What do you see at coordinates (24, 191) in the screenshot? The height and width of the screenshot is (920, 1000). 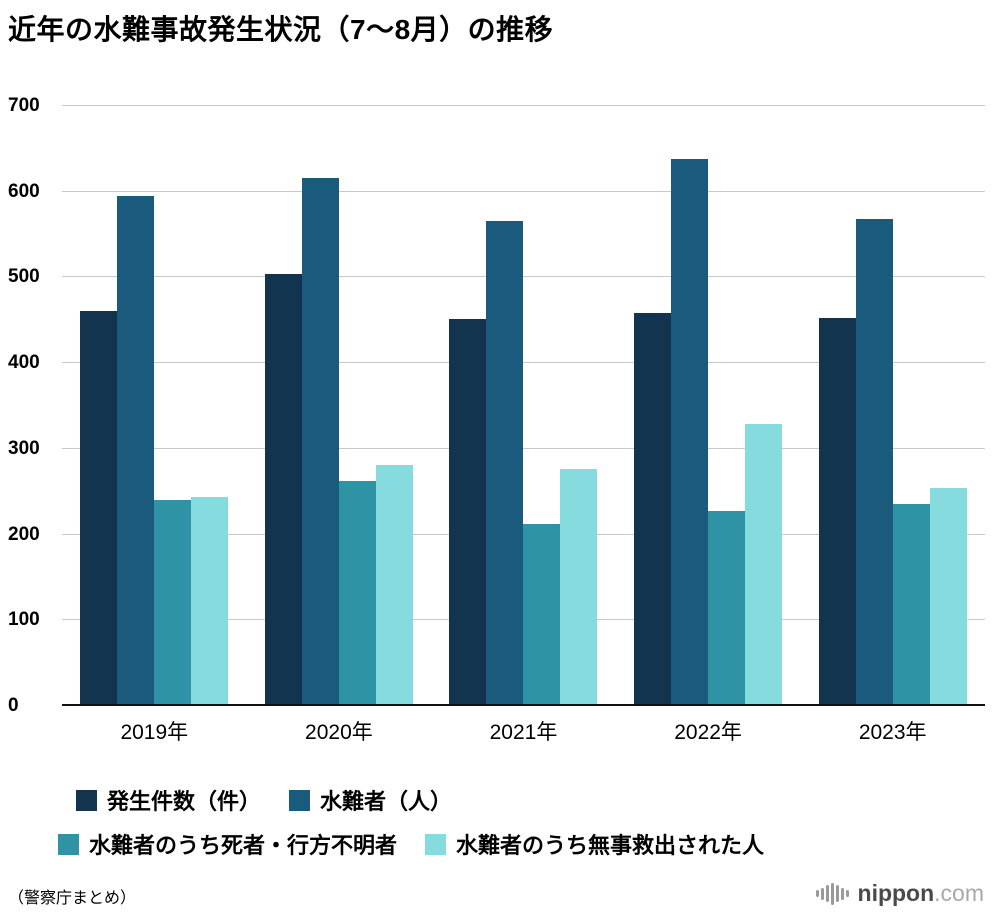 I see `y-tick-label: 600` at bounding box center [24, 191].